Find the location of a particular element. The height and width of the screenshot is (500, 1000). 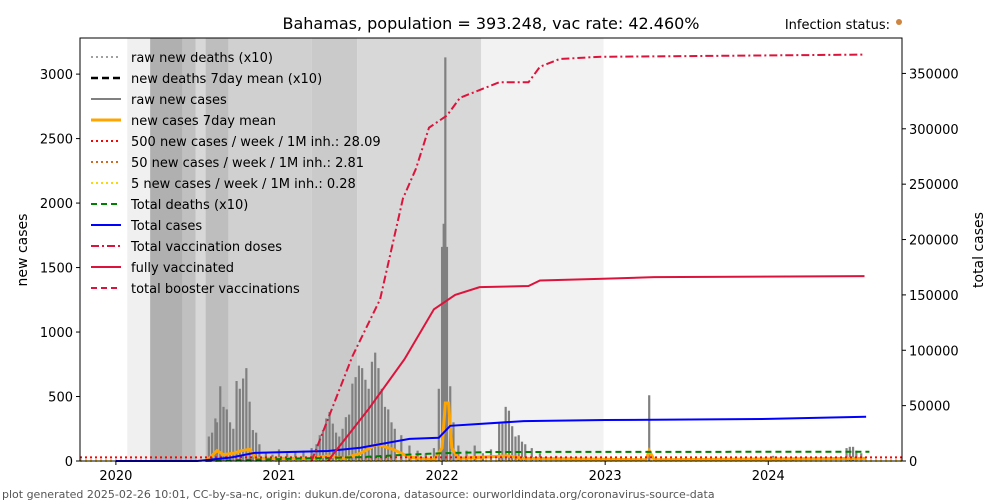

x-tick-label: 2021 is located at coordinates (278, 476).